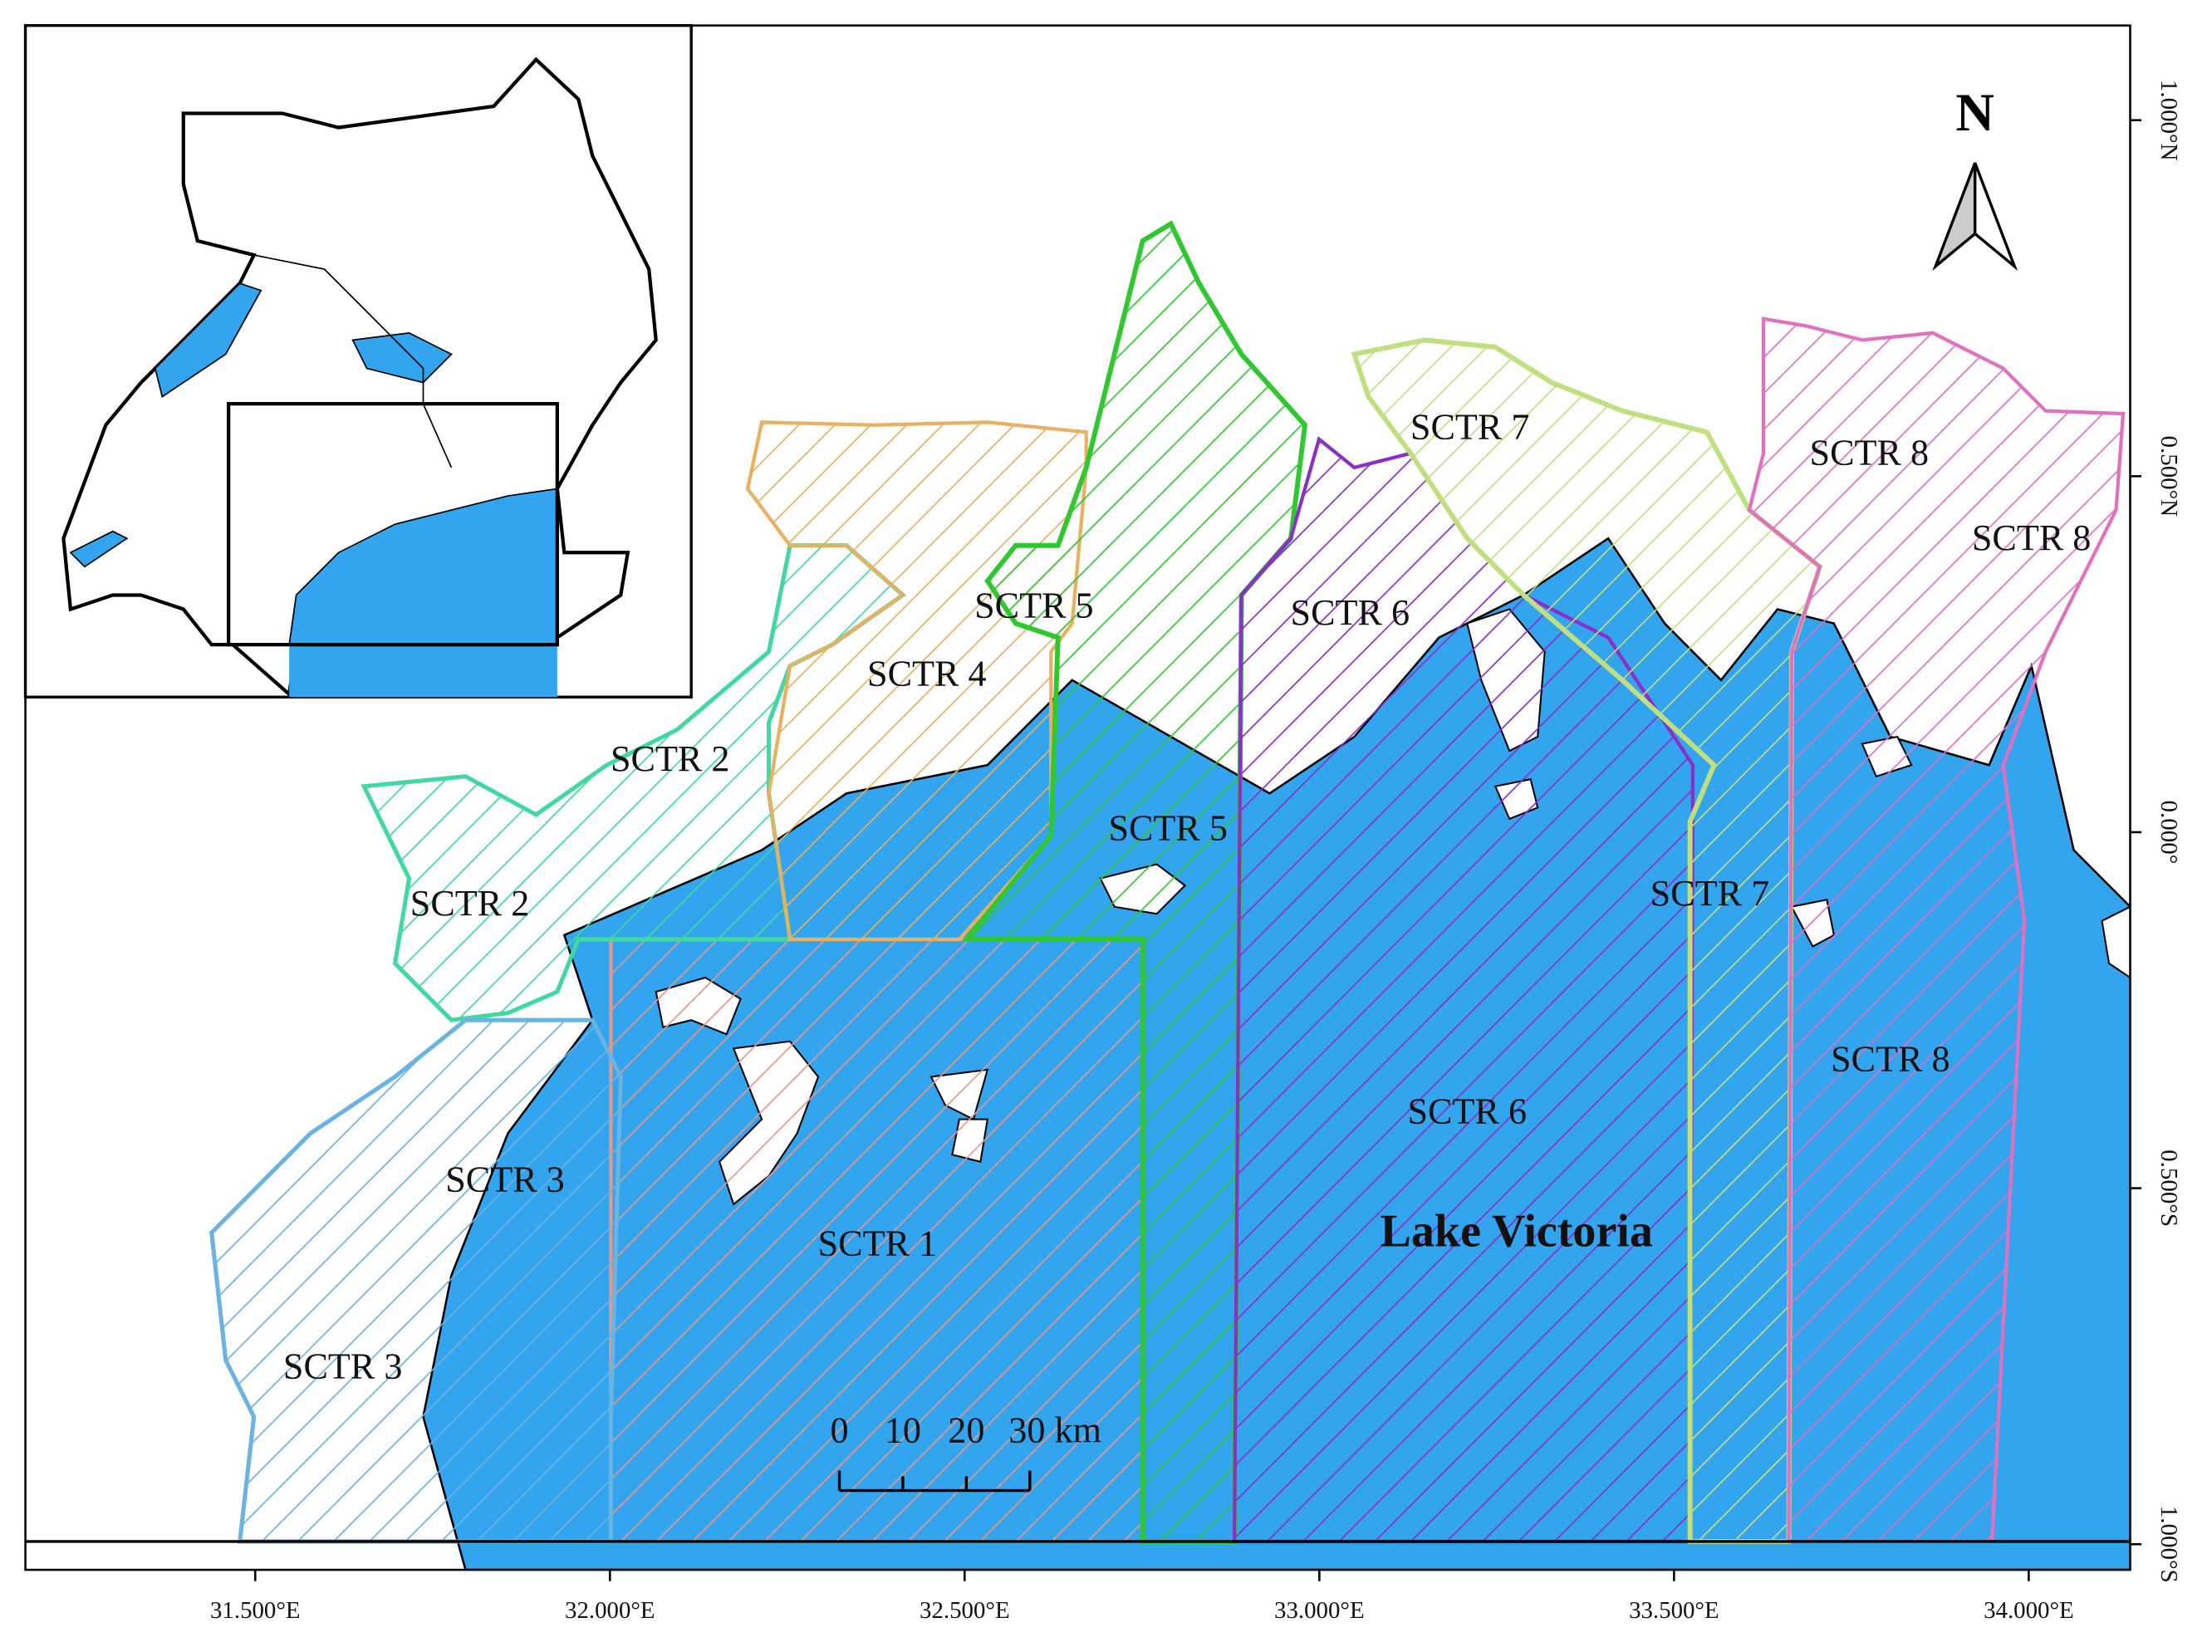 This screenshot has width=2212, height=1652. Describe the element at coordinates (2169, 833) in the screenshot. I see `y-tick-label: 0.000°` at that location.